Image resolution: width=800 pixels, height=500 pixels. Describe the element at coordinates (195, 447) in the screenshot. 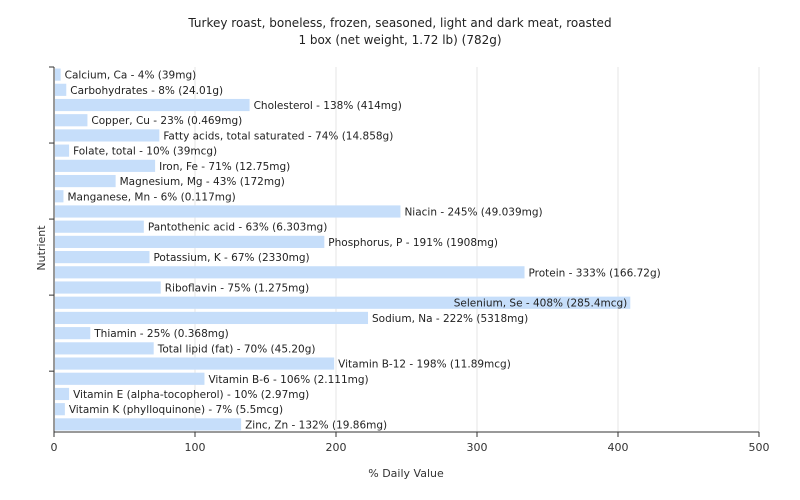

I see `x-tick-label: 100` at that location.